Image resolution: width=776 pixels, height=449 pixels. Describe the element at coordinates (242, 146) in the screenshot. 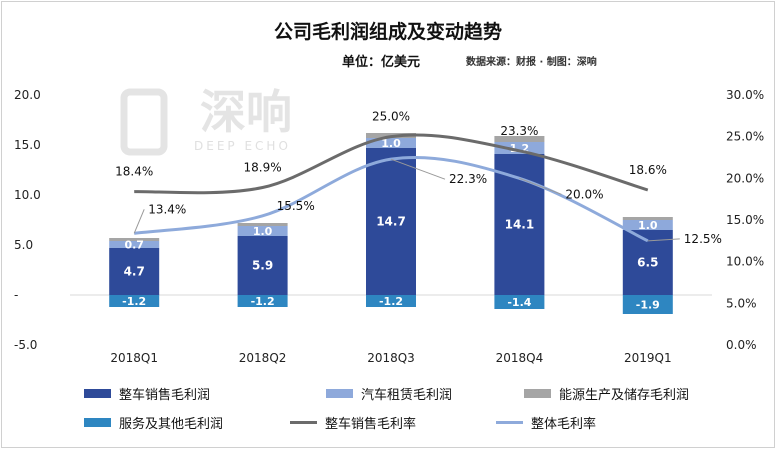

I see `watermark-sub: DEEP ECHO` at that location.